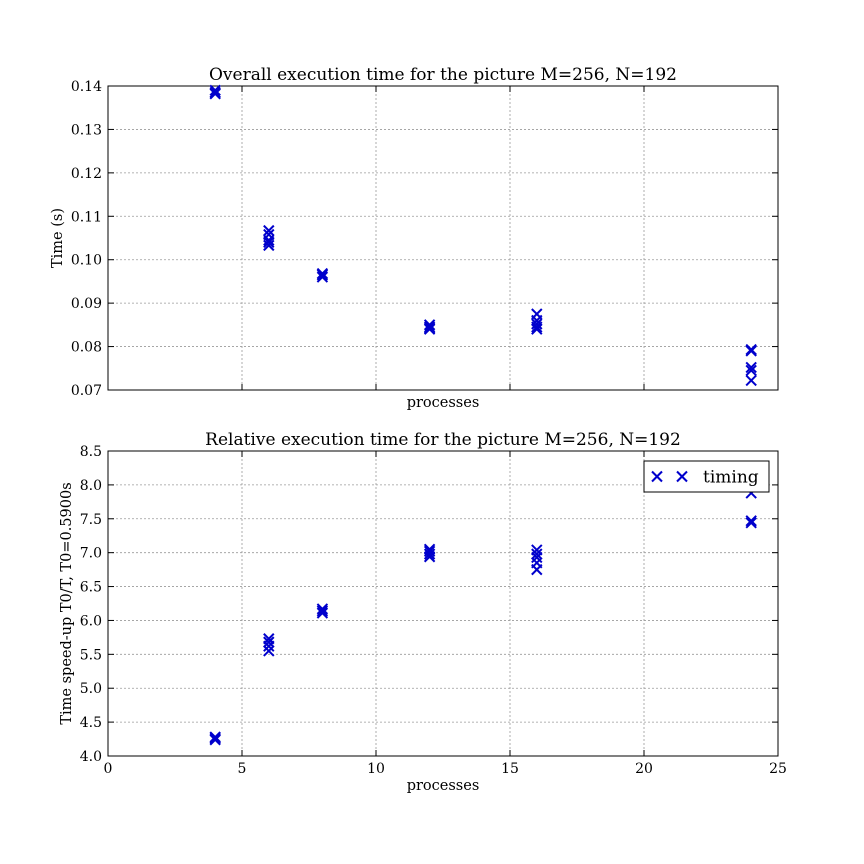 This screenshot has width=864, height=864. What do you see at coordinates (91, 452) in the screenshot?
I see `speedup-y-tick-label: 8.5` at bounding box center [91, 452].